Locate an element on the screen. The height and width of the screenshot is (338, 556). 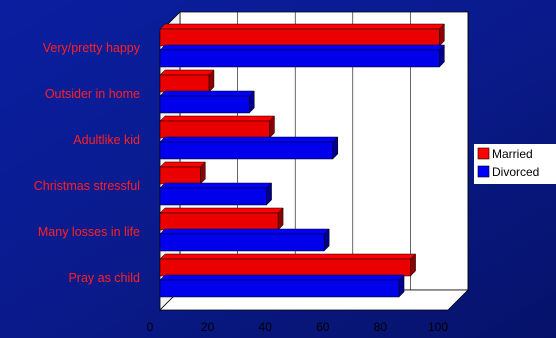
bar-married-christmas-stressful is located at coordinates (182, 173).